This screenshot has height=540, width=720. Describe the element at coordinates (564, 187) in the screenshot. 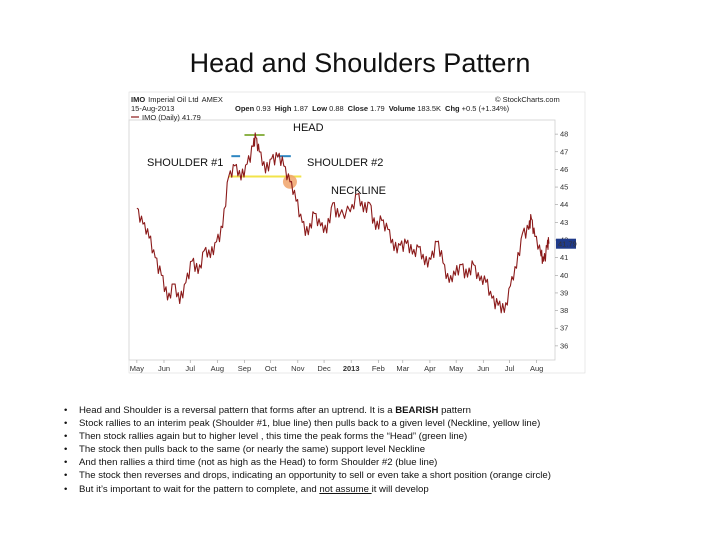

I see `y-tick-label: 45` at that location.